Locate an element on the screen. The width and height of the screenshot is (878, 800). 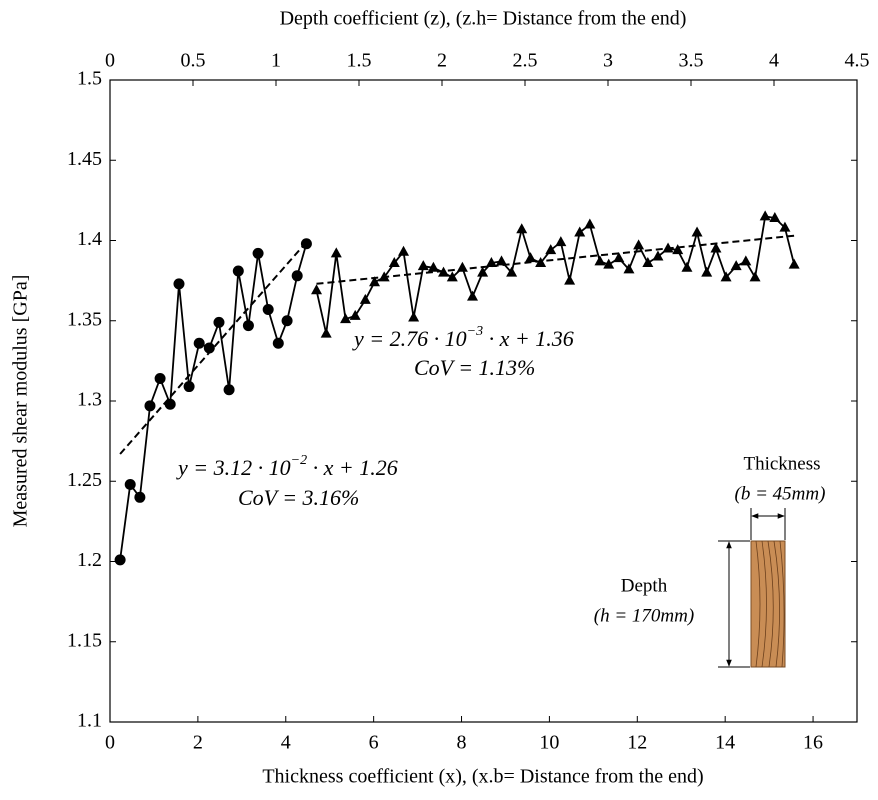
depth-label: Depth is located at coordinates (644, 585).